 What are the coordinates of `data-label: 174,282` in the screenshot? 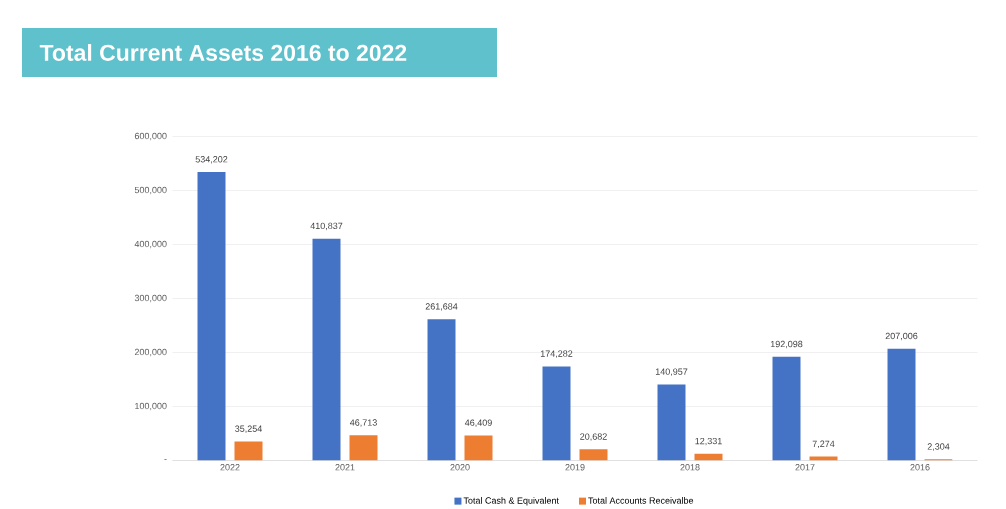 It's located at (556, 354).